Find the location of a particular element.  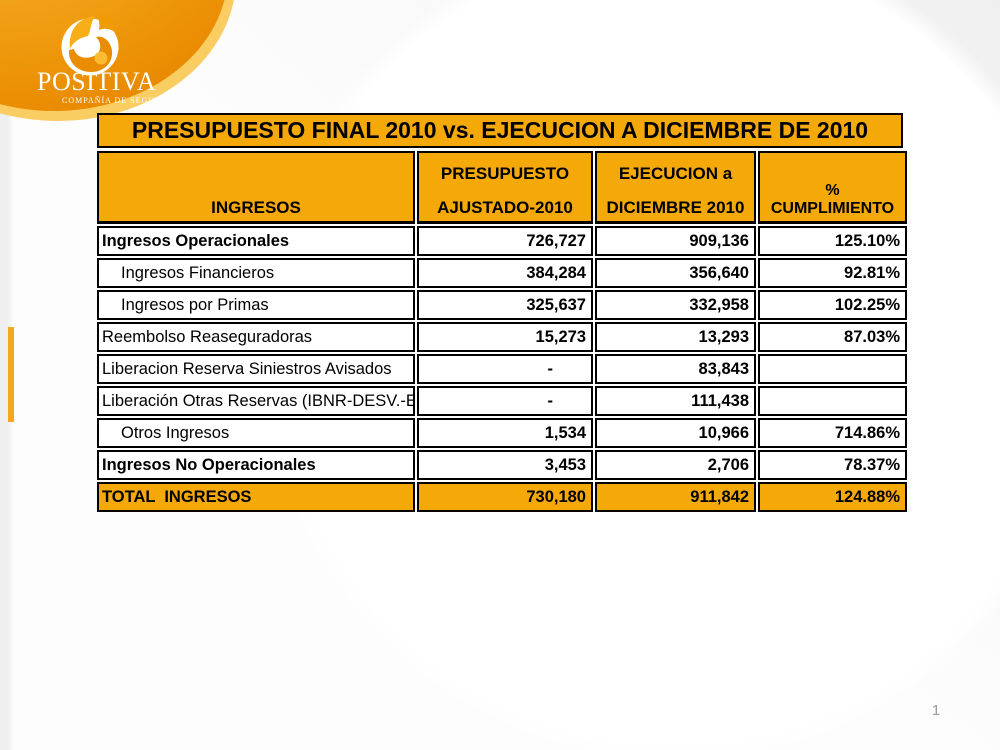

row-label: TOTAL INGRESOS is located at coordinates (256, 497).